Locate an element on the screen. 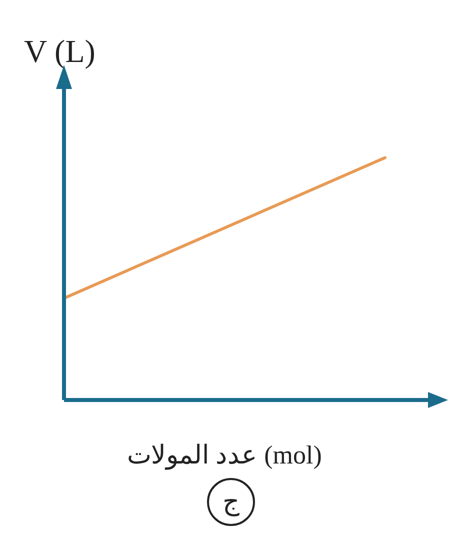 Image resolution: width=462 pixels, height=556 pixels. x-axis-title: عدد المولات (mol) is located at coordinates (224, 455).